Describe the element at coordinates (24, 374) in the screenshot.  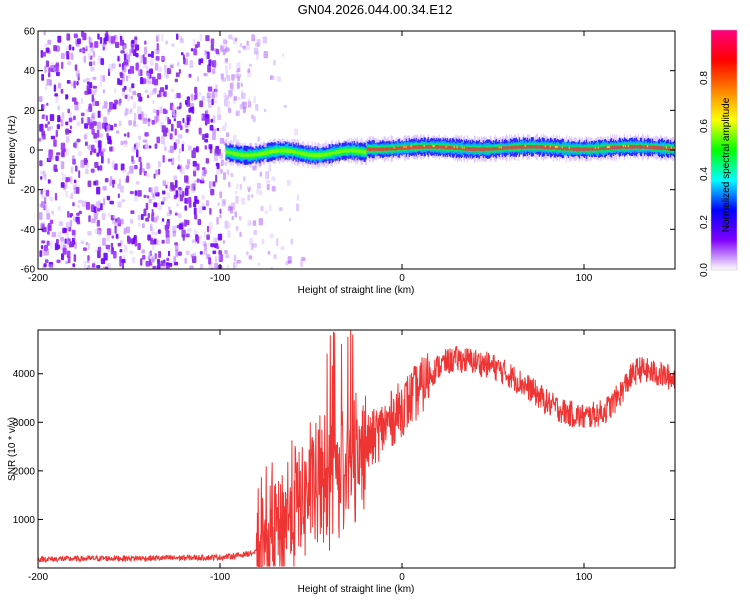
I see `snr-ytick-label: 4000` at that location.